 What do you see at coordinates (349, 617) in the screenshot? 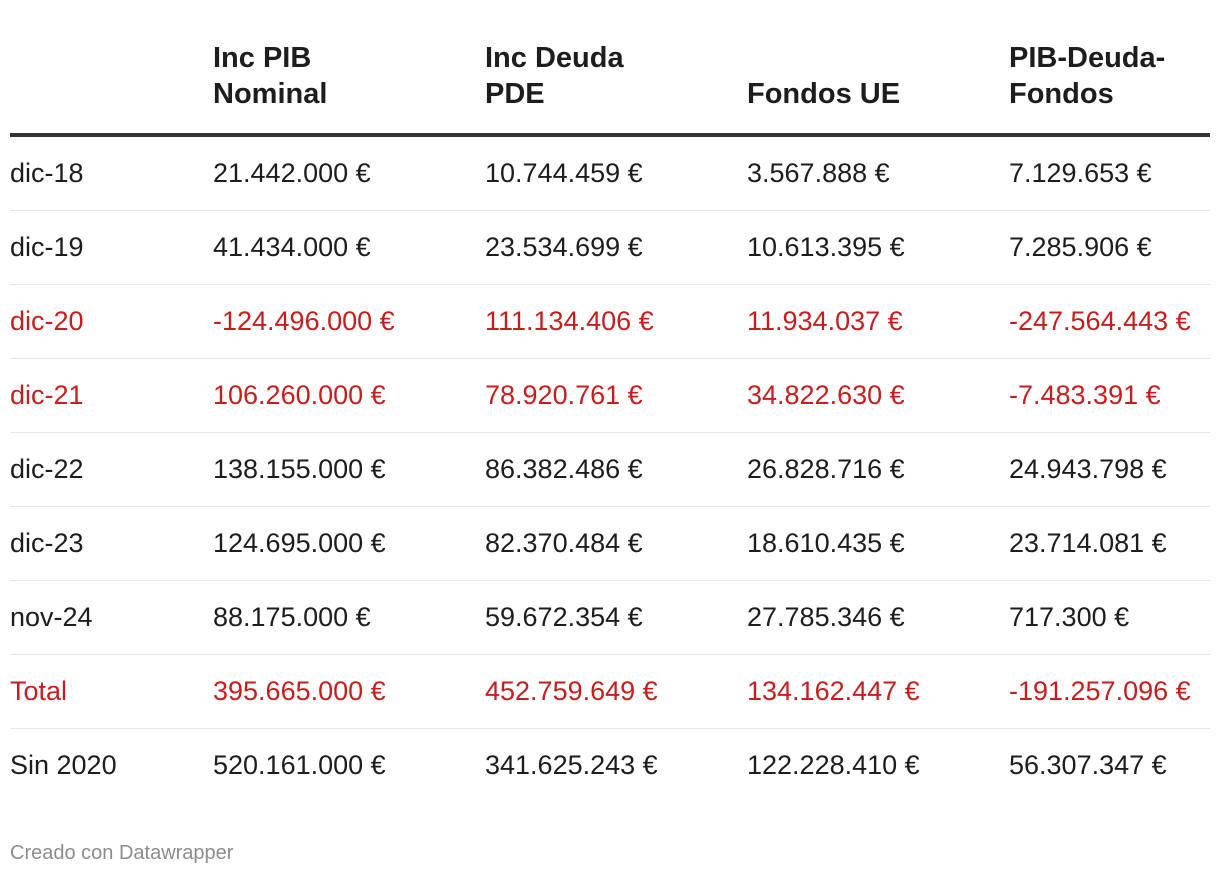
I see `cell-inc-pib-nominal: 88.175.000 €` at bounding box center [349, 617].